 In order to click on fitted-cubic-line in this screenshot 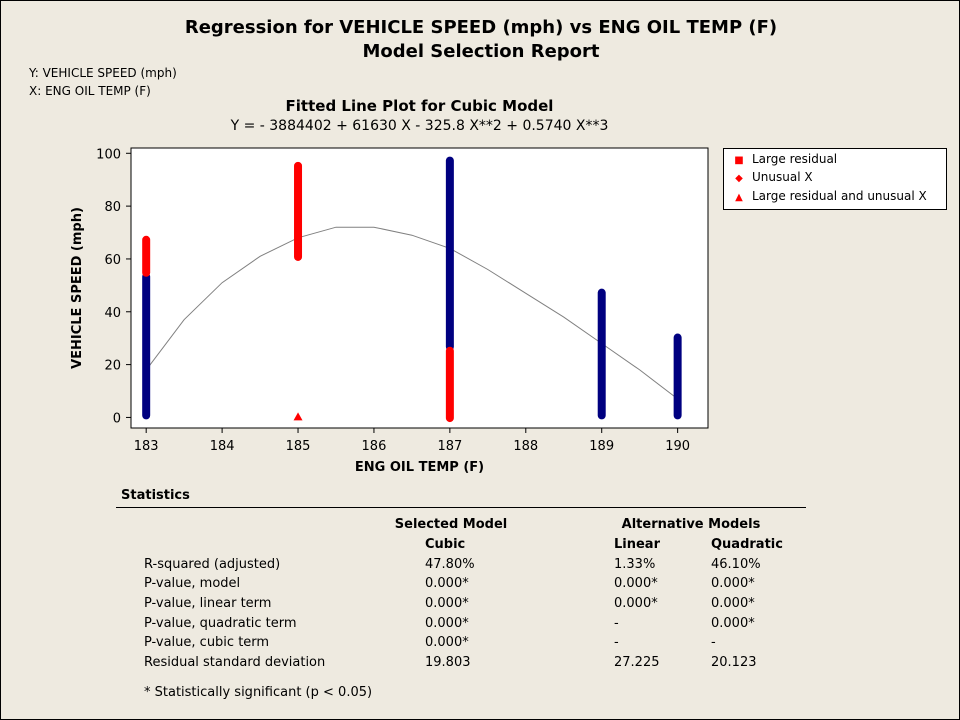, I will do `click(411, 313)`.